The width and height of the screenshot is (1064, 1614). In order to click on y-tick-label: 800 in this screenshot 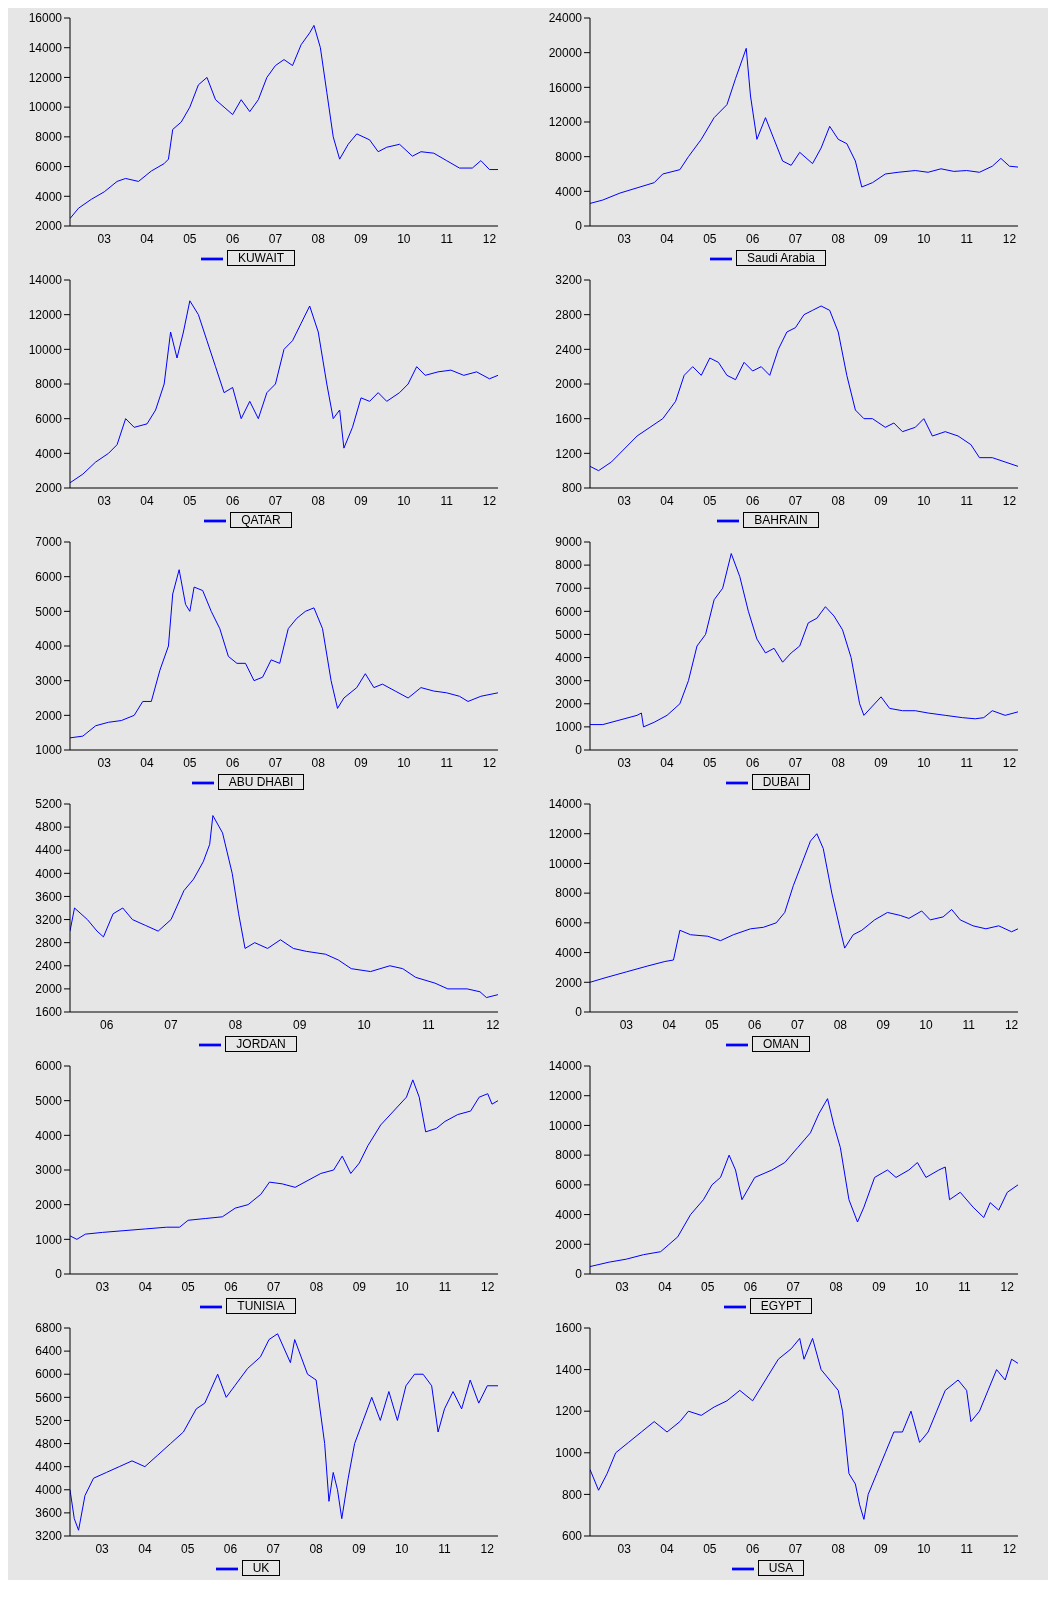, I will do `click(572, 488)`.